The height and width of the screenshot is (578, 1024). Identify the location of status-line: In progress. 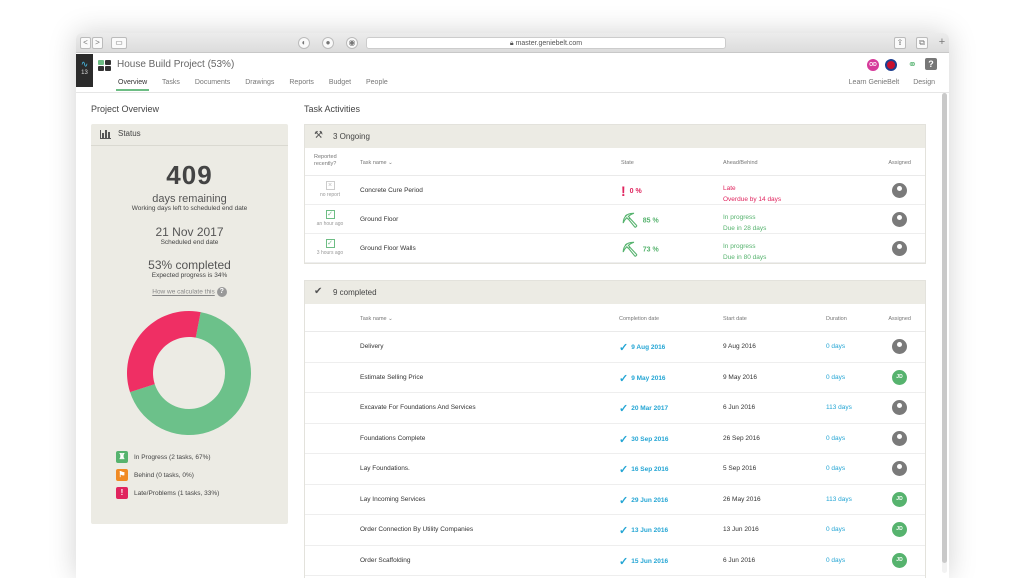
(739, 217).